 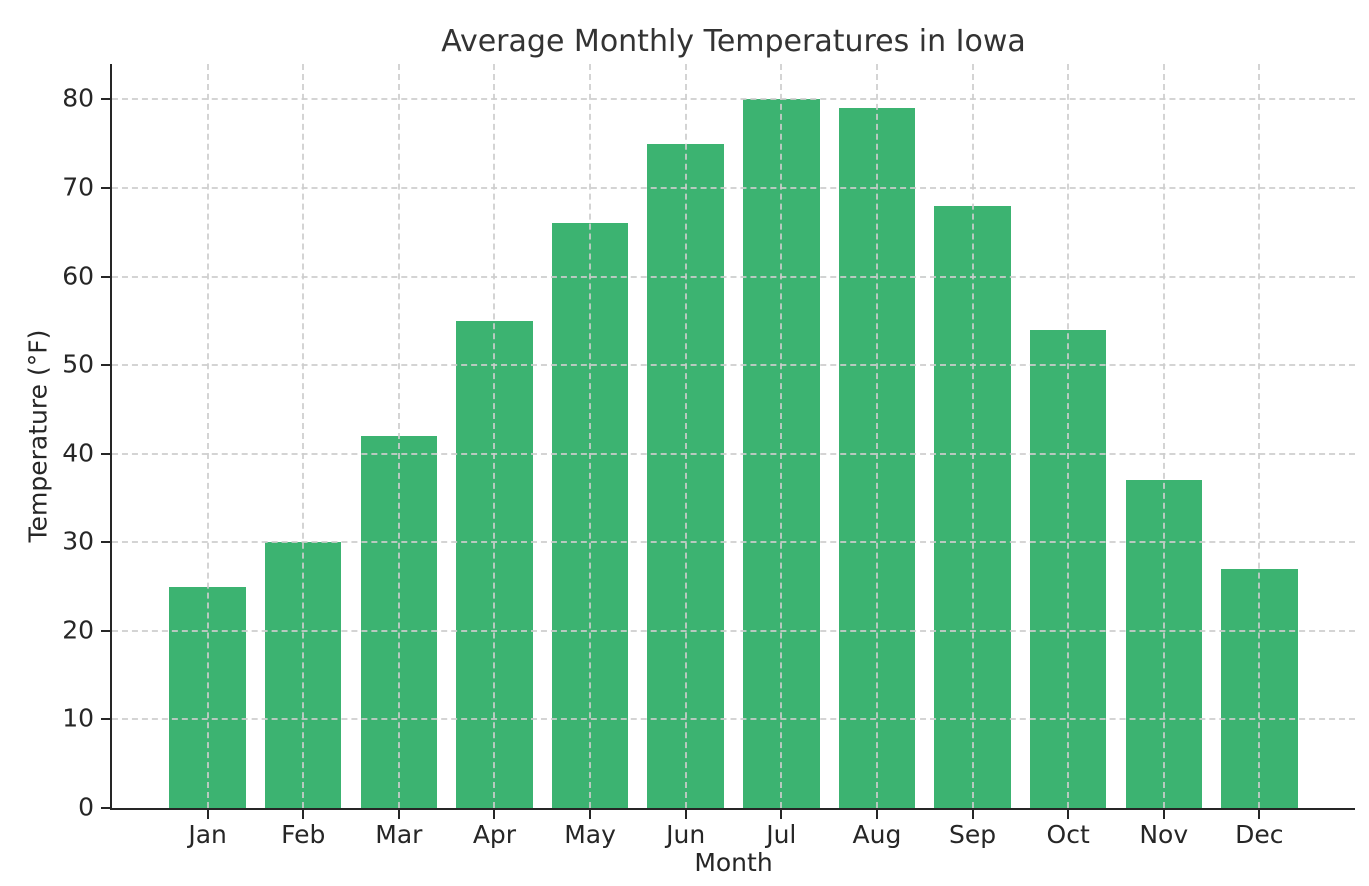 What do you see at coordinates (1068, 834) in the screenshot?
I see `x-tick-label: Oct` at bounding box center [1068, 834].